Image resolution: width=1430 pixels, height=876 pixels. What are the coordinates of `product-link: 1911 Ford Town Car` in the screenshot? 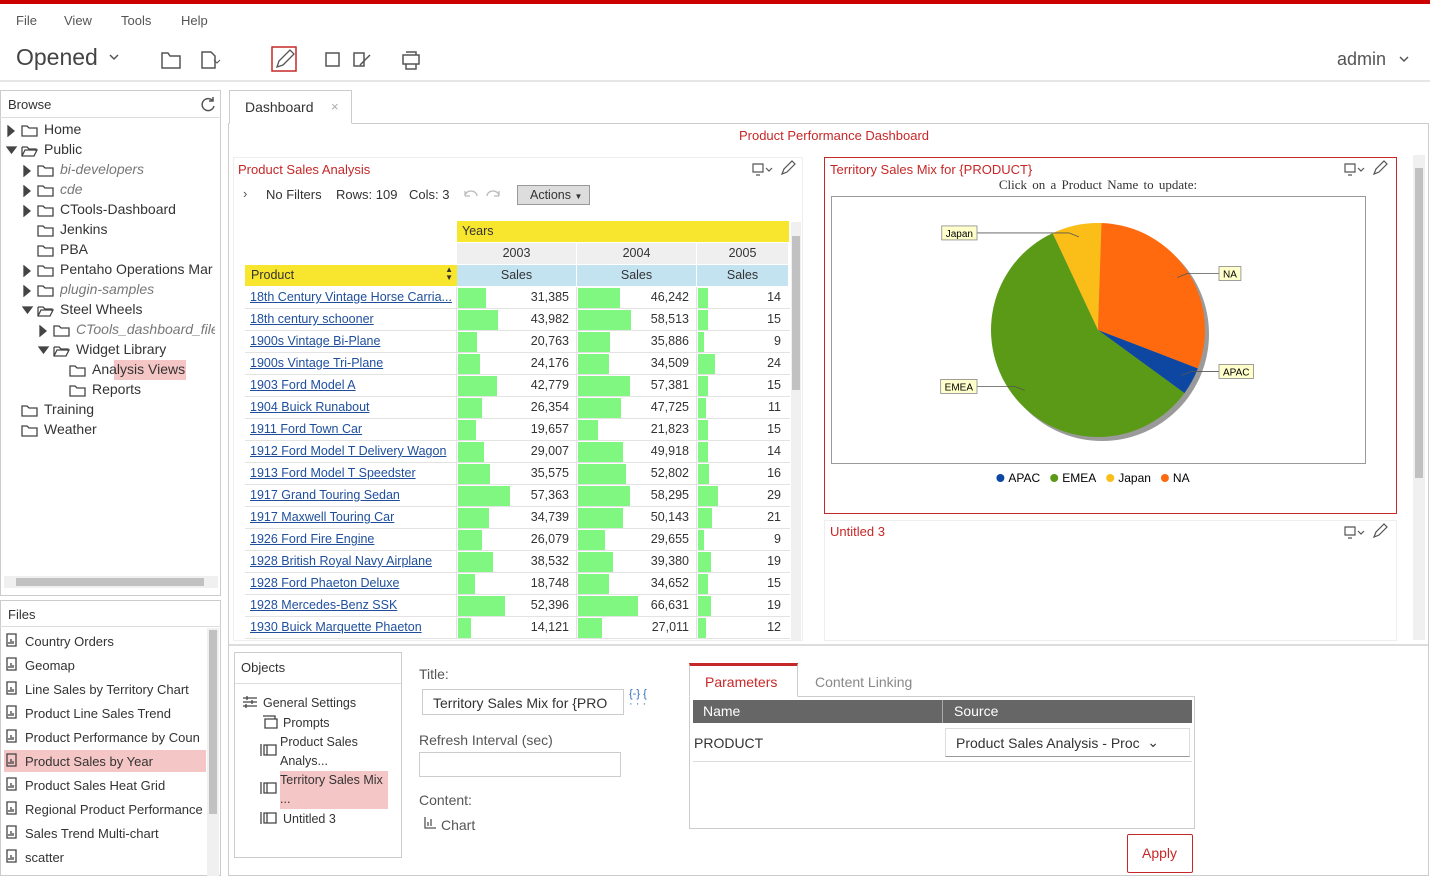 It's located at (306, 429).